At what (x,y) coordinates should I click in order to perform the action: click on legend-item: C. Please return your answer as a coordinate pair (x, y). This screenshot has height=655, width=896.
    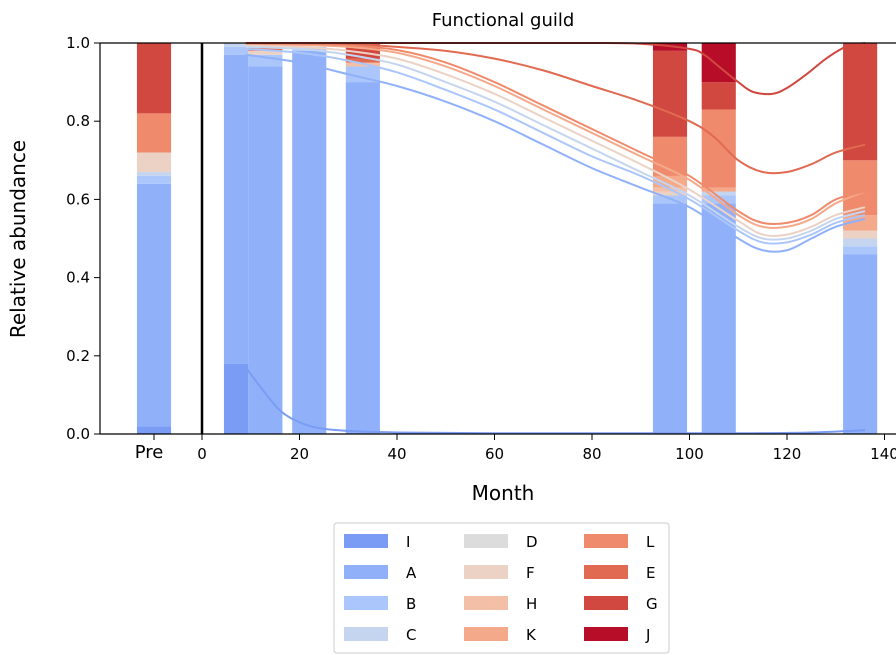
    Looking at the image, I should click on (380, 635).